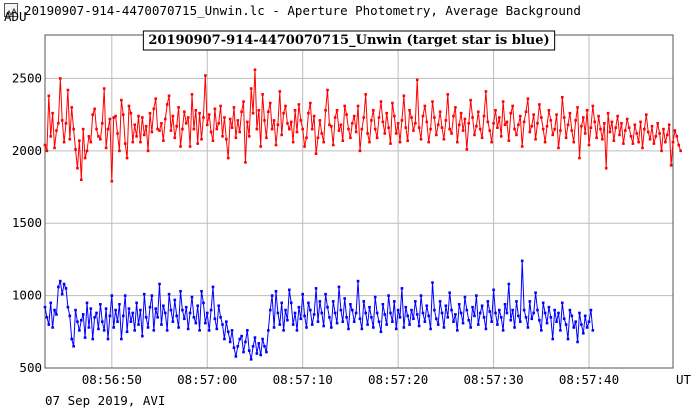  Describe the element at coordinates (207, 379) in the screenshot. I see `x-tick-label: 08:57:00` at that location.